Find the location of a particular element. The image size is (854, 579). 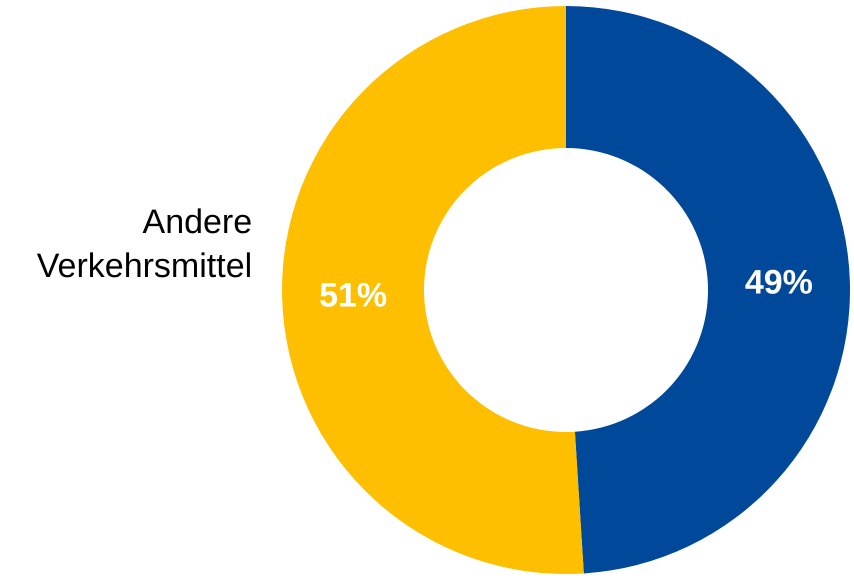

data-label: 49% is located at coordinates (778, 282).